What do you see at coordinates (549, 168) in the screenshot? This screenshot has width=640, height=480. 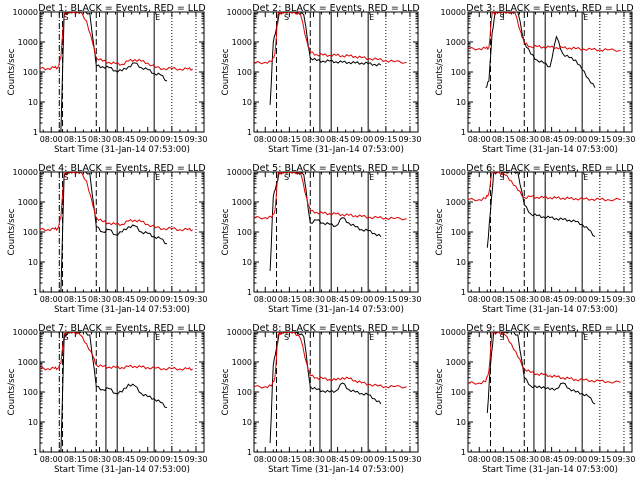 I see `panel-title: Det 6: BLACK = Events, RED = LLD` at bounding box center [549, 168].